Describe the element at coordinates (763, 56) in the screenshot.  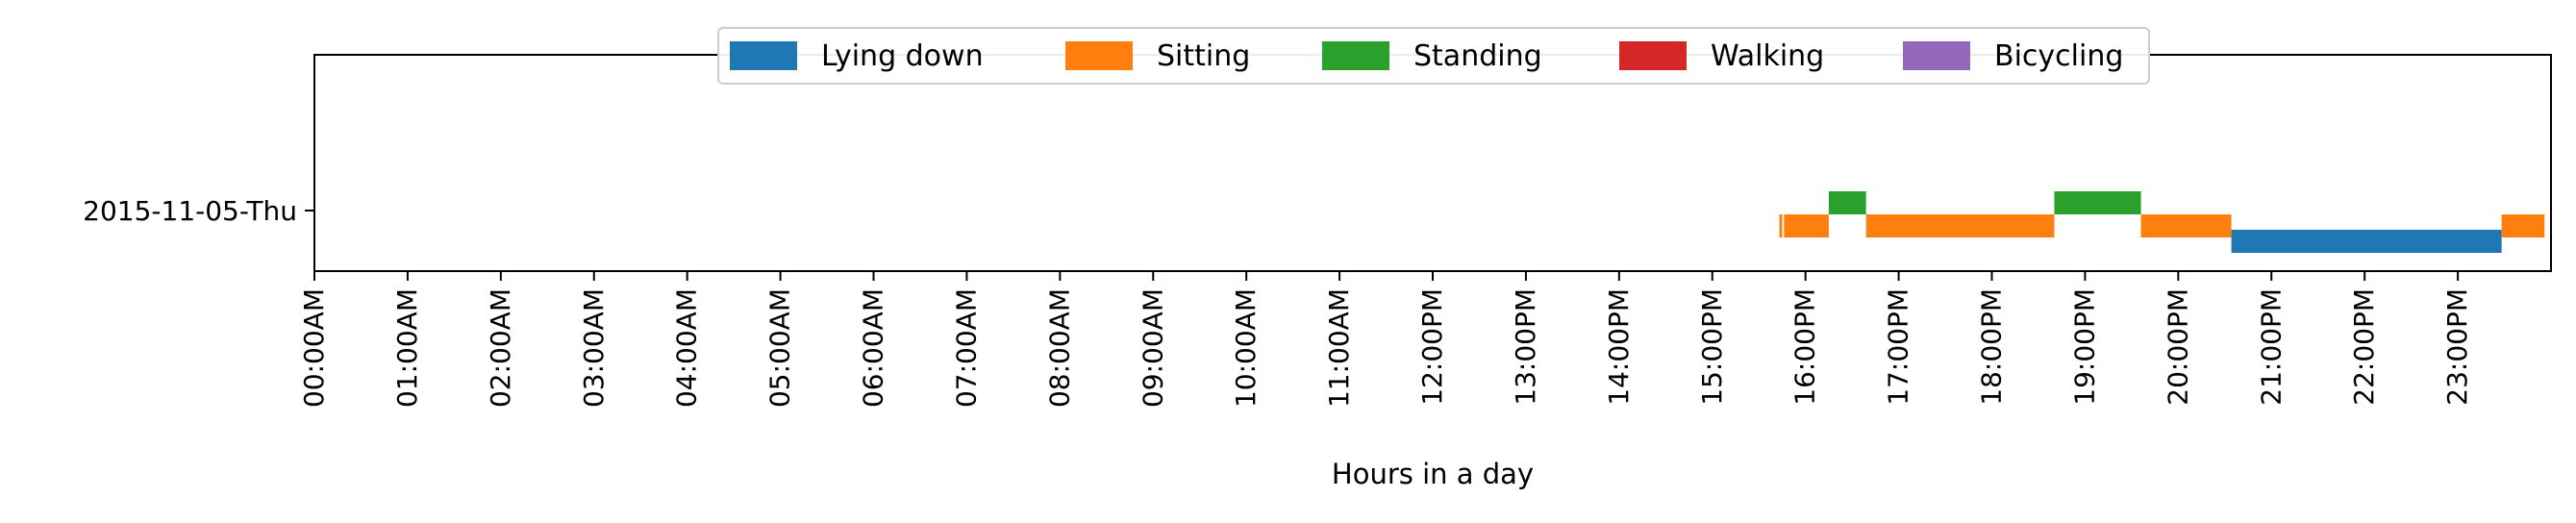
I see `legend-swatch-lying-down` at that location.